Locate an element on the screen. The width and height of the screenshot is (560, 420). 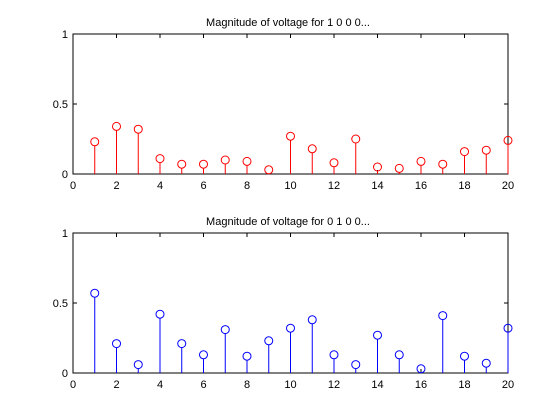
subplot-top-xtick-label: 14 is located at coordinates (377, 186).